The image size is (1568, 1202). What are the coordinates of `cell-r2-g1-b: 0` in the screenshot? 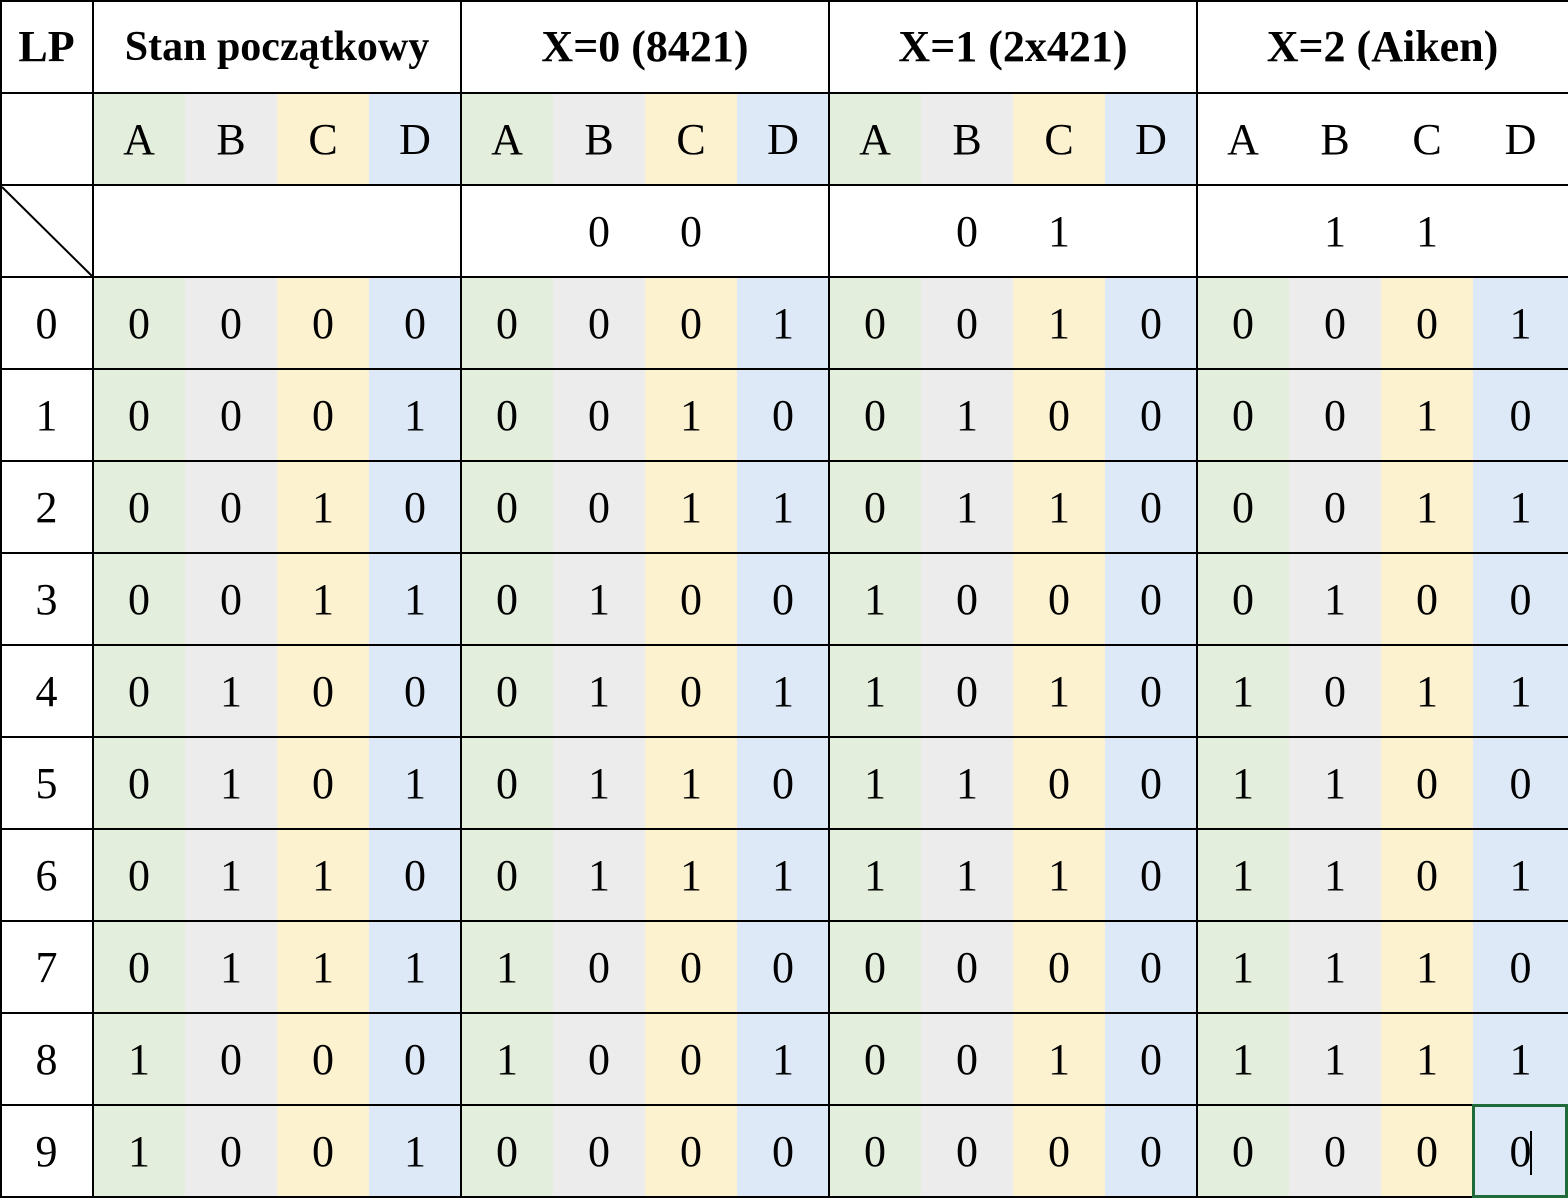 It's located at (599, 507).